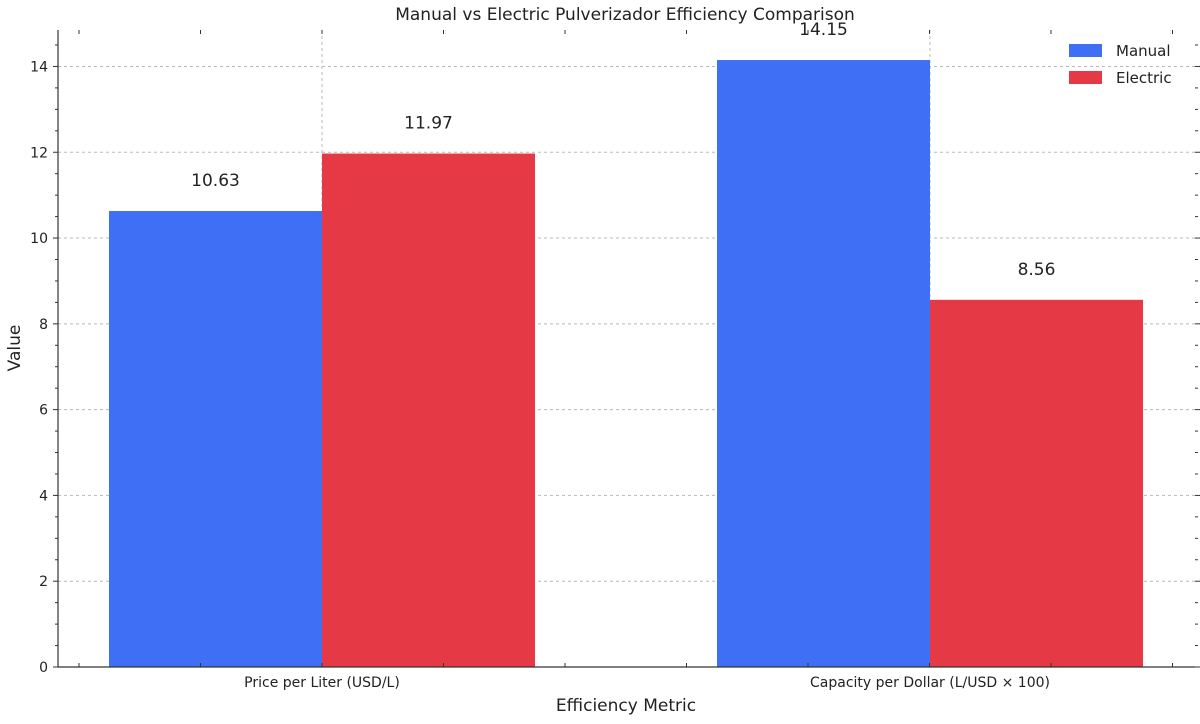 The height and width of the screenshot is (724, 1200). Describe the element at coordinates (43, 668) in the screenshot. I see `y-tick-label: 0` at that location.